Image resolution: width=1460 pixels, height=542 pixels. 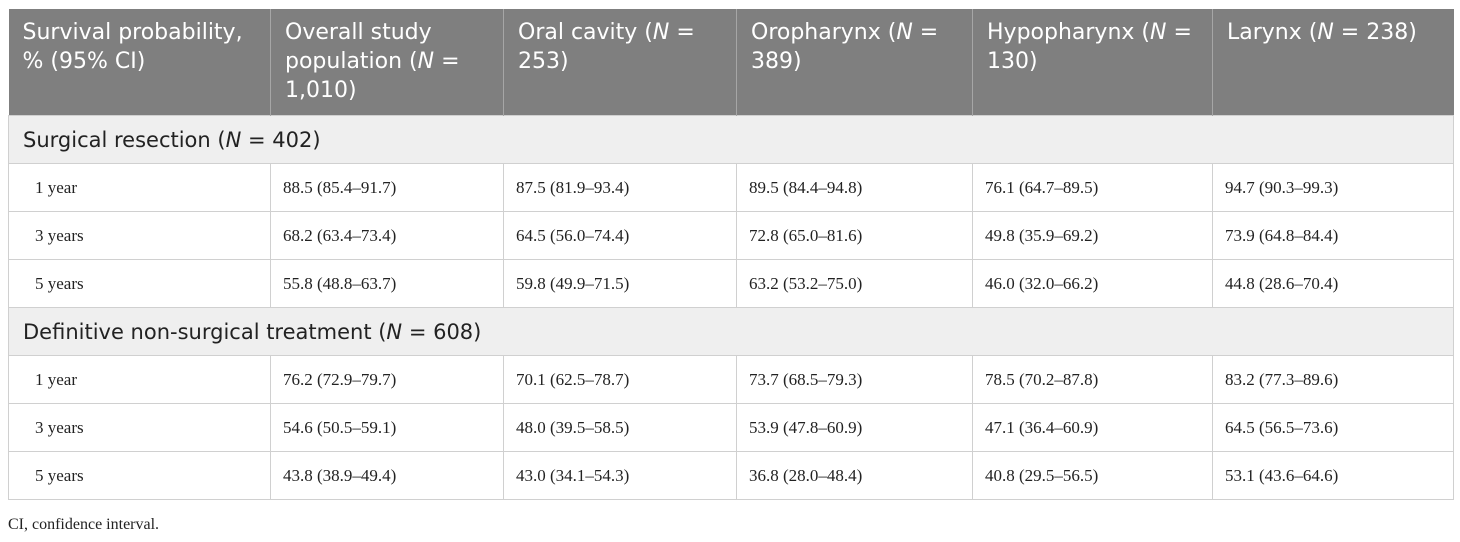 What do you see at coordinates (387, 235) in the screenshot?
I see `table-cell: 68.2 (63.4–73.4)` at bounding box center [387, 235].